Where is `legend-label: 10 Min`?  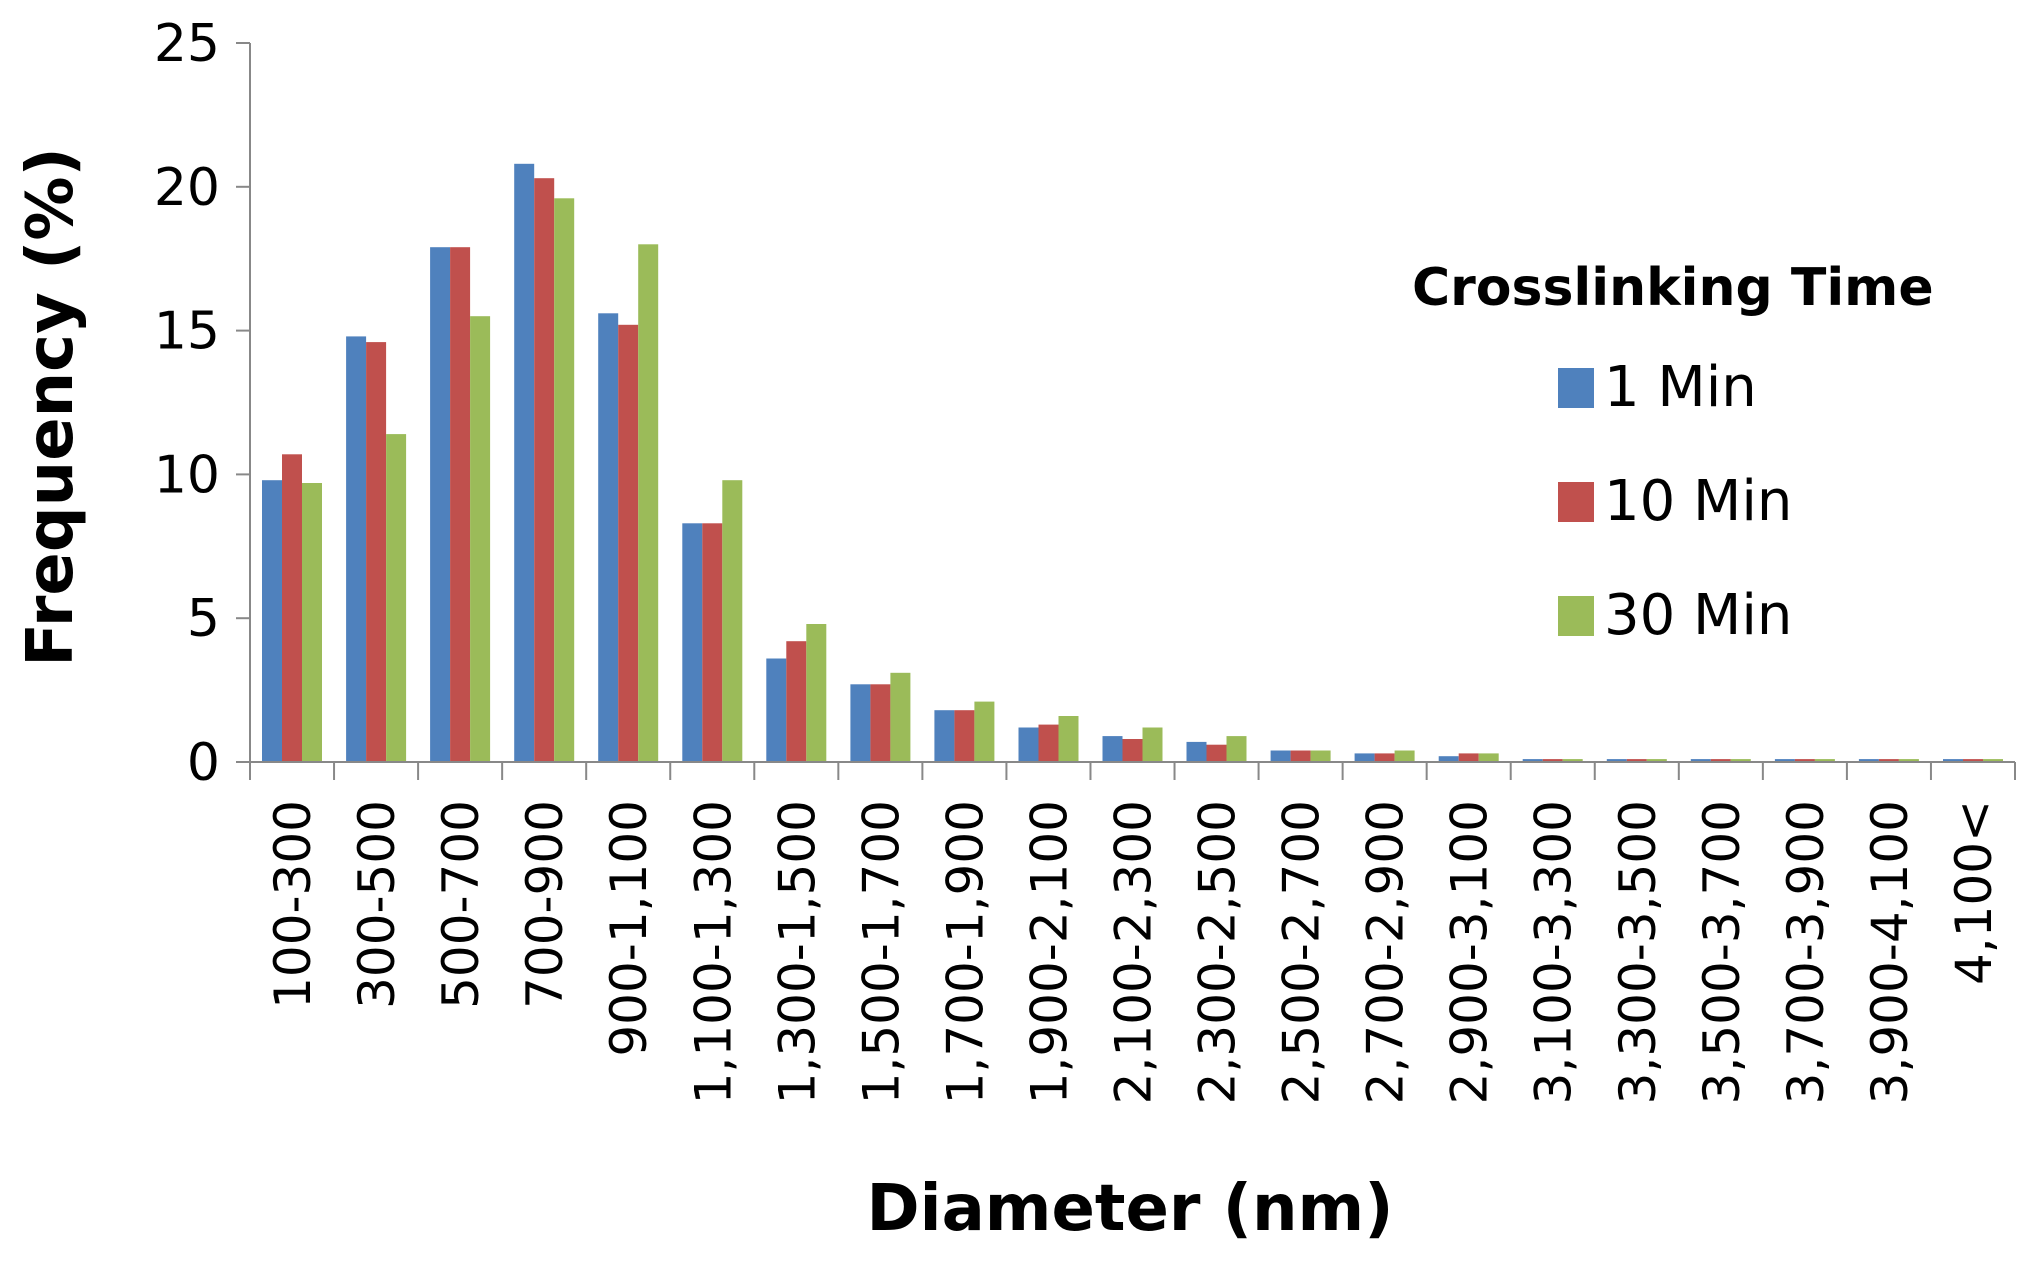 legend-label: 10 Min is located at coordinates (1698, 501).